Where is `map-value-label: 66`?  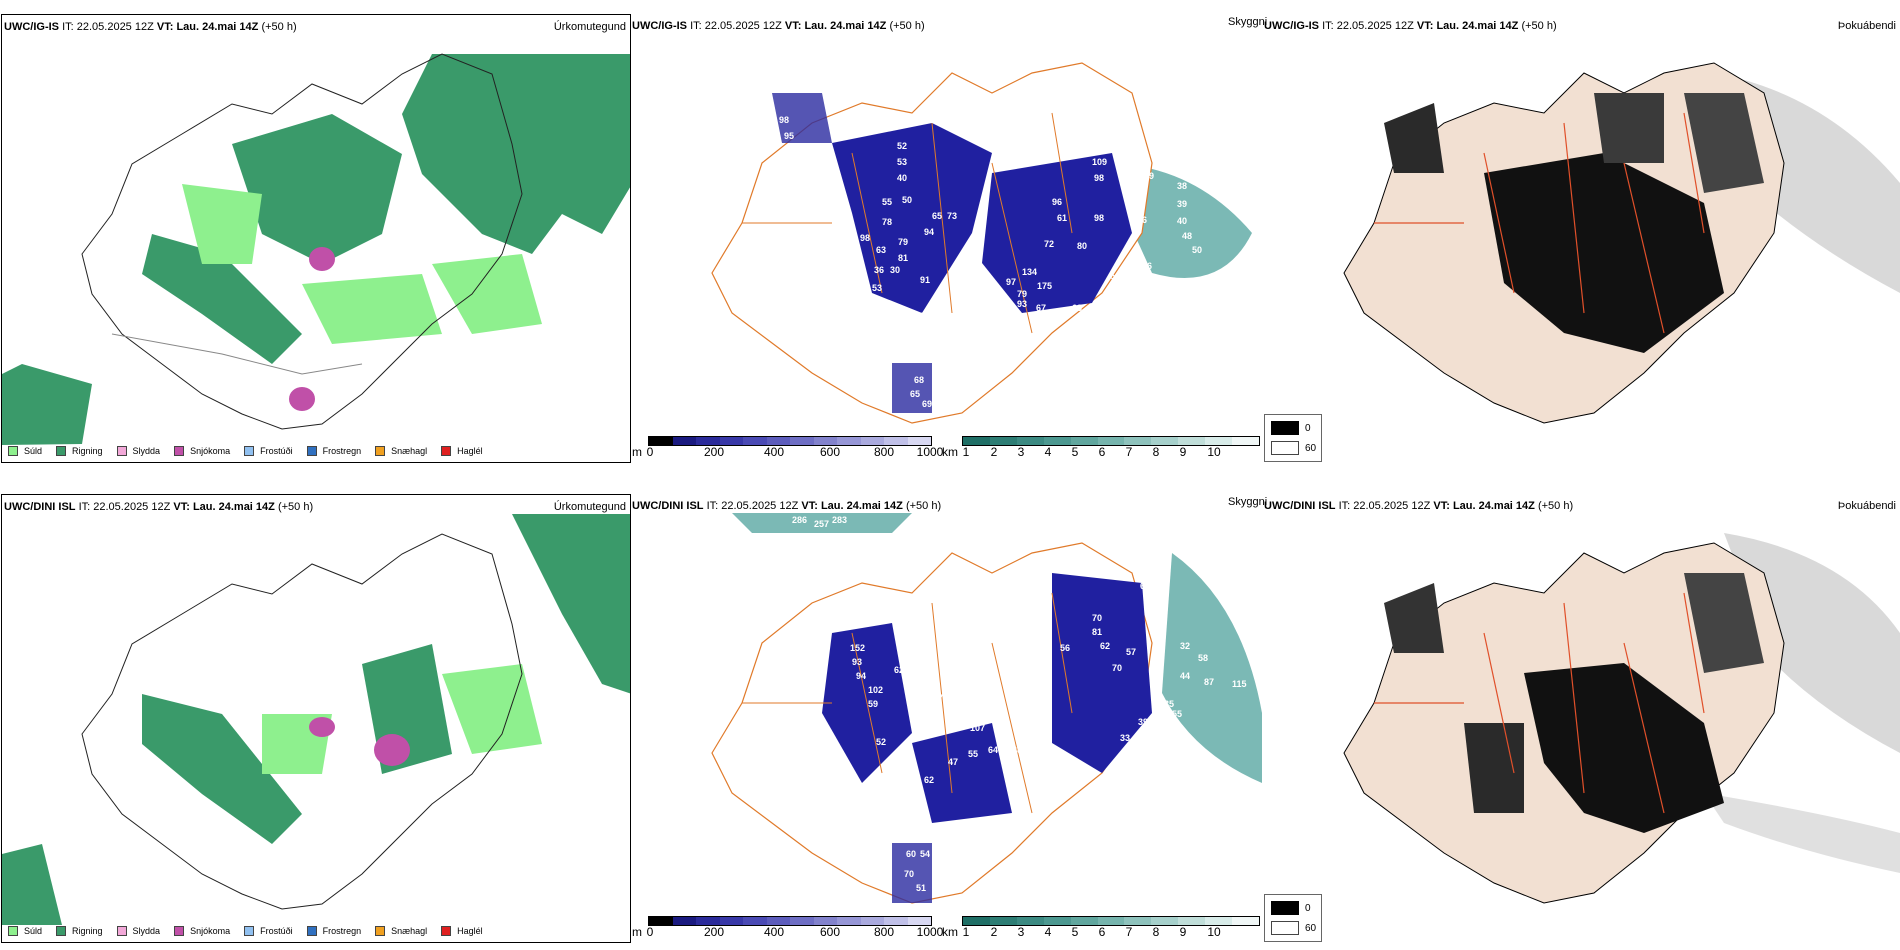 map-value-label: 66 is located at coordinates (973, 694).